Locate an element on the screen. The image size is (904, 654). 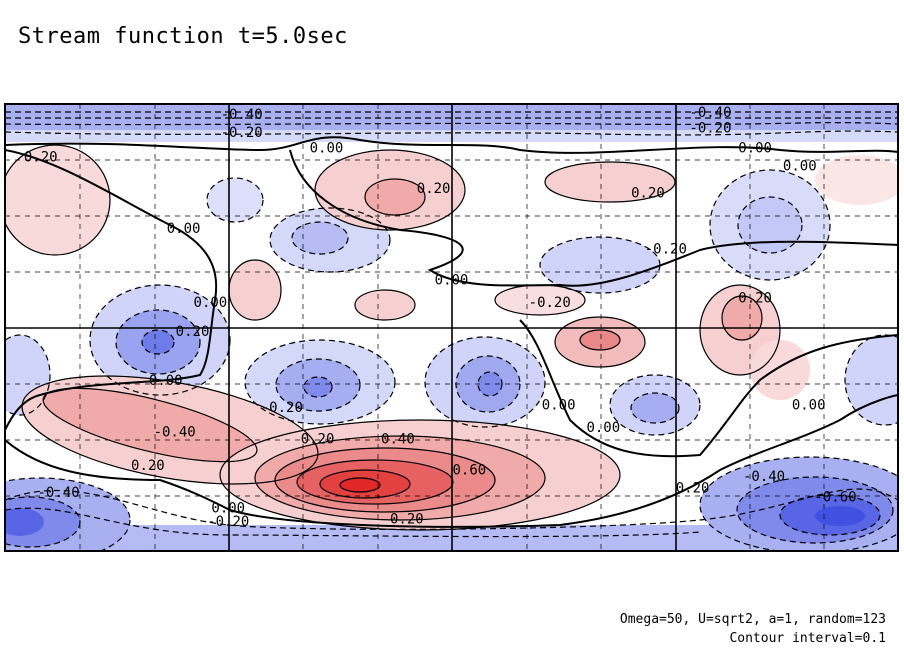
parameter-note: Omega=50, U=sqrt2, a=1, random=123 is located at coordinates (752, 619).